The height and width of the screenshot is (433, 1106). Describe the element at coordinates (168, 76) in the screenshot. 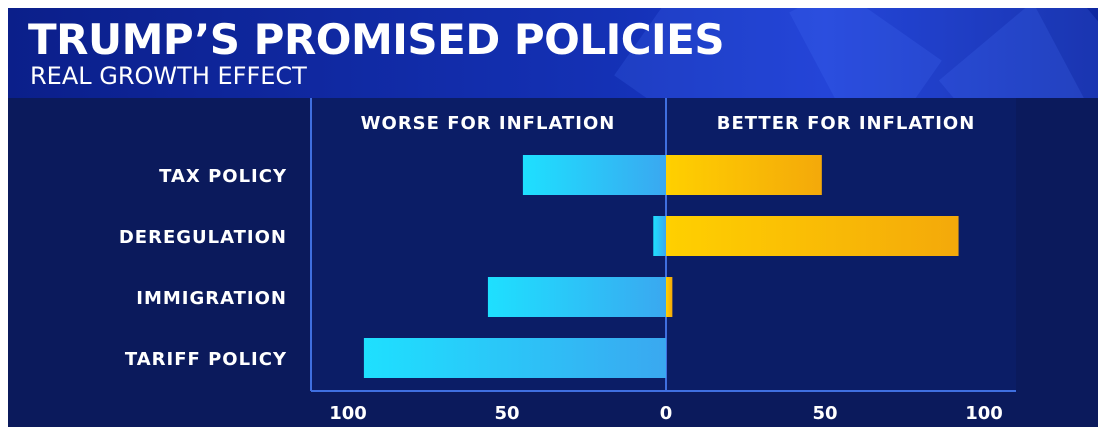

I see `chart-subtitle: REAL GROWTH EFFECT` at that location.